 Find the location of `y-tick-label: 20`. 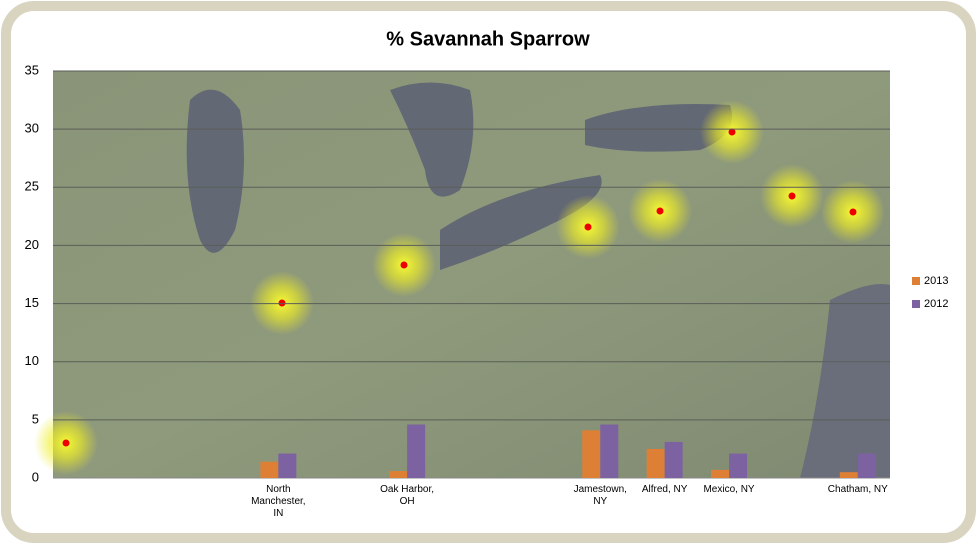

y-tick-label: 20 is located at coordinates (32, 244).